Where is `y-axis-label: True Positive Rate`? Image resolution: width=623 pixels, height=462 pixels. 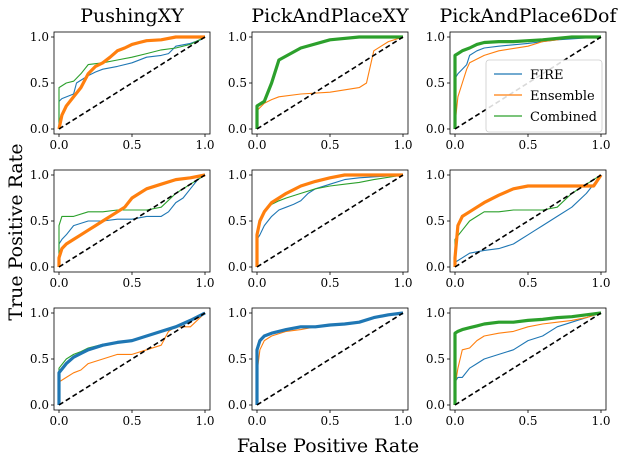
y-axis-label: True Positive Rate is located at coordinates (16, 231).